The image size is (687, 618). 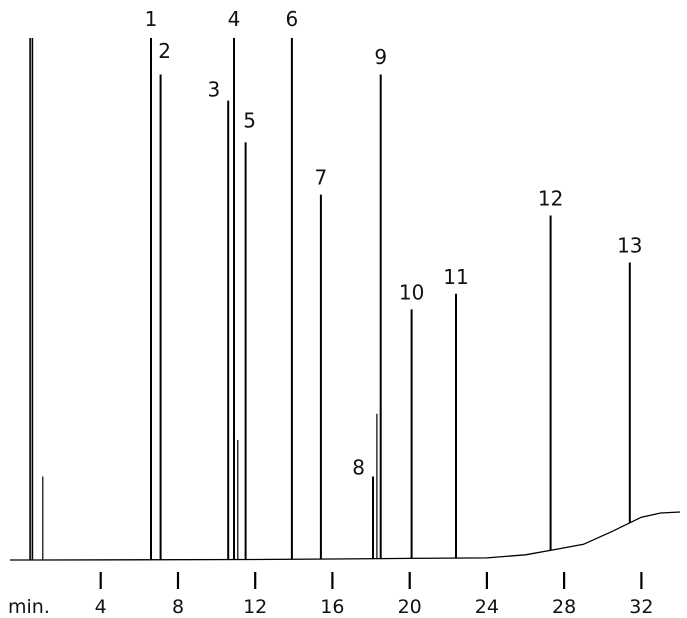 I want to click on x-axis: min. 4 8 12 16 20 24 28 32, so click(x=330, y=595).